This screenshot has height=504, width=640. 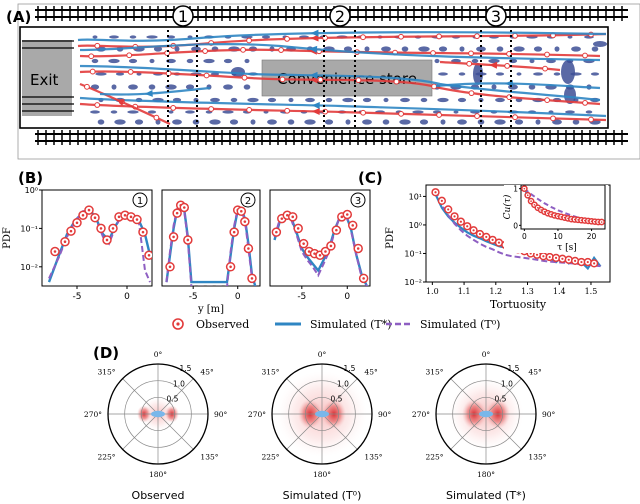 I want to click on x-tick-label: -5, so click(x=77, y=297).